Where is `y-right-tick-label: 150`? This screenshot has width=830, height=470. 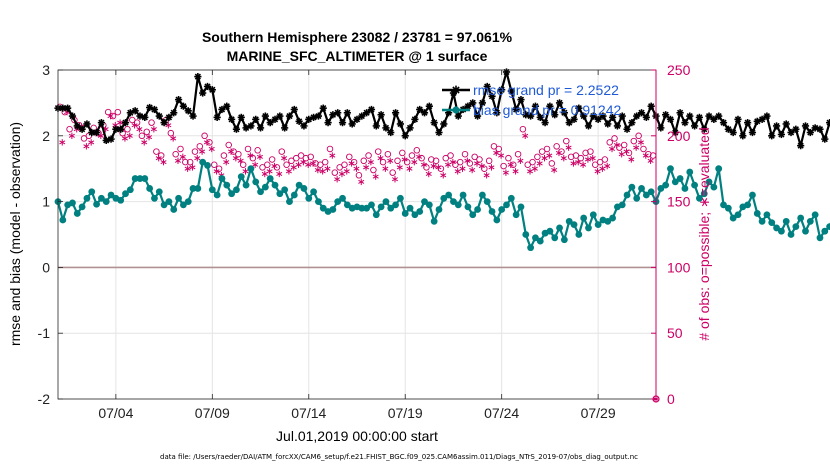 y-right-tick-label: 150 is located at coordinates (679, 202).